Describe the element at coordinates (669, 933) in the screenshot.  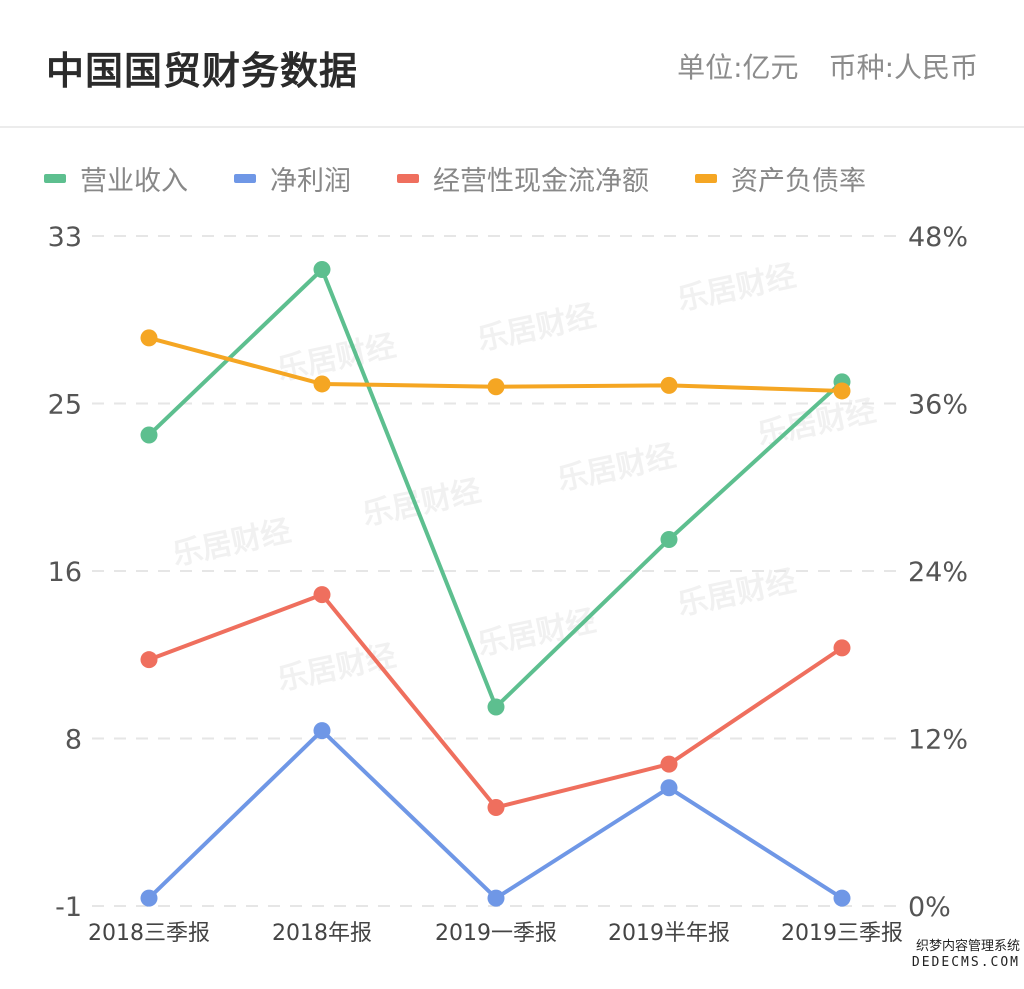
I see `x-tick-label: 2019半年报` at that location.